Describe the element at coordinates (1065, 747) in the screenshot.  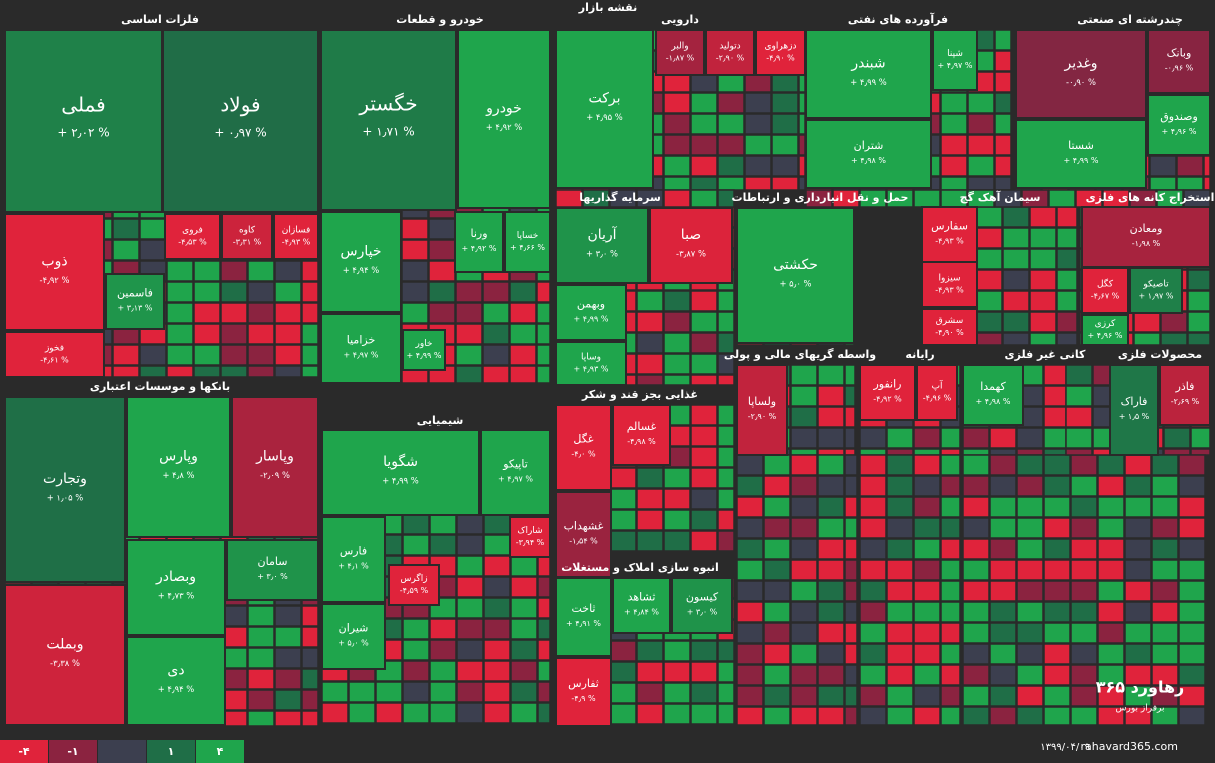
I see `date: ۱۳۹۹/۰۴/۰۹` at that location.